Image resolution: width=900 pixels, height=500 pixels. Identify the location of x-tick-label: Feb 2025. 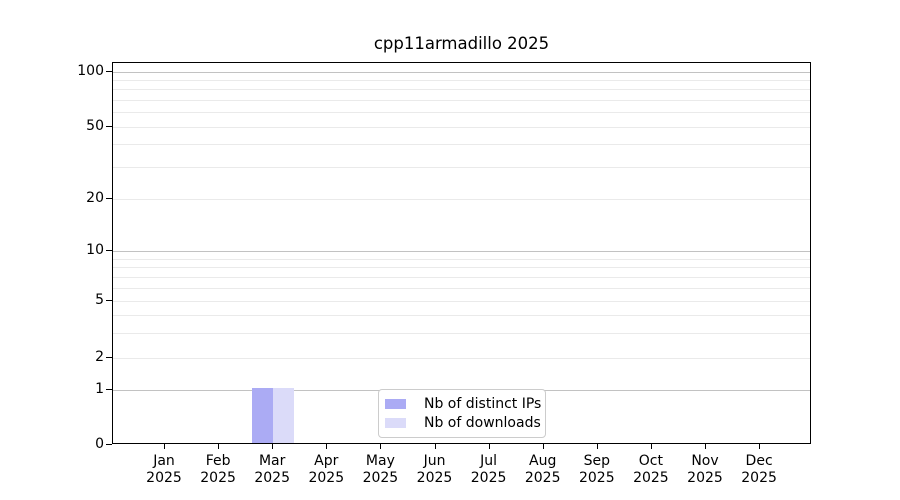
(218, 470).